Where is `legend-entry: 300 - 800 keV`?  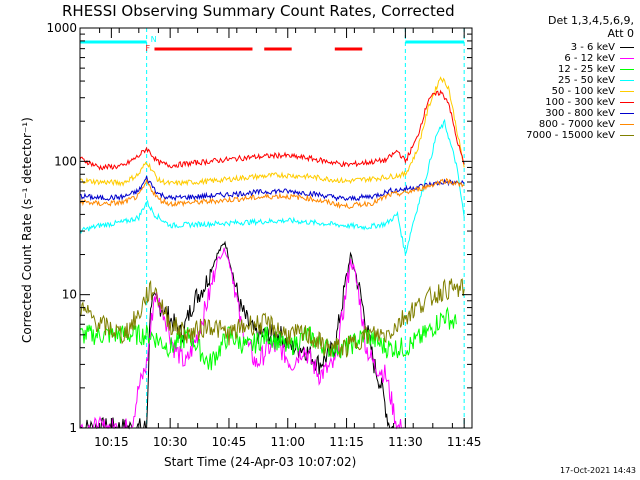
legend-entry: 300 - 800 keV is located at coordinates (554, 113).